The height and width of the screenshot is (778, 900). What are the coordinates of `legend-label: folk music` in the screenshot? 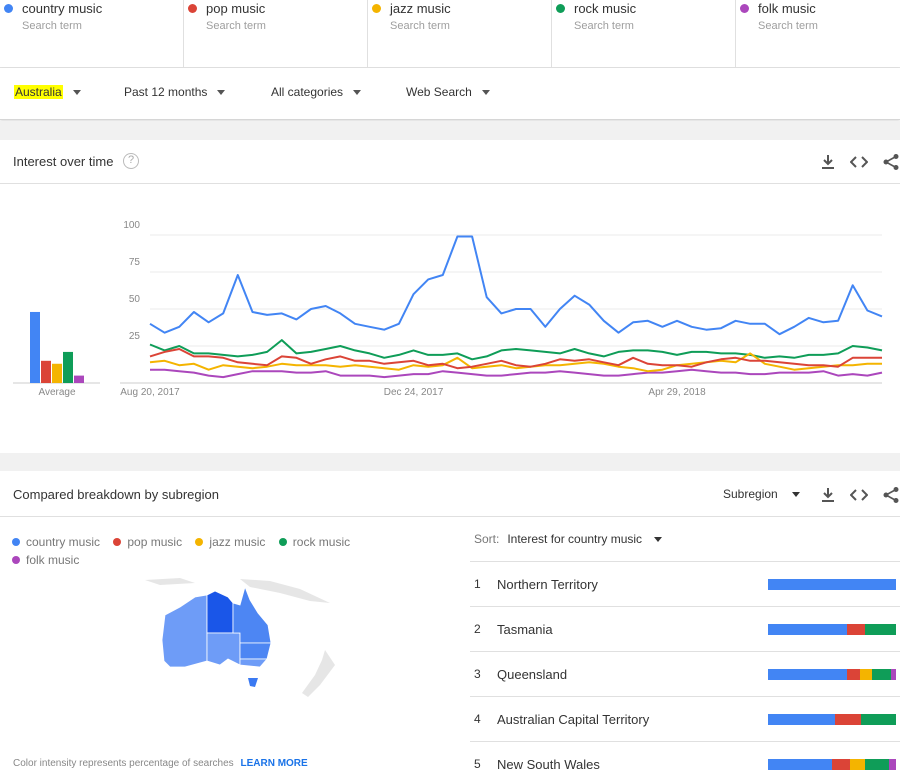 It's located at (53, 560).